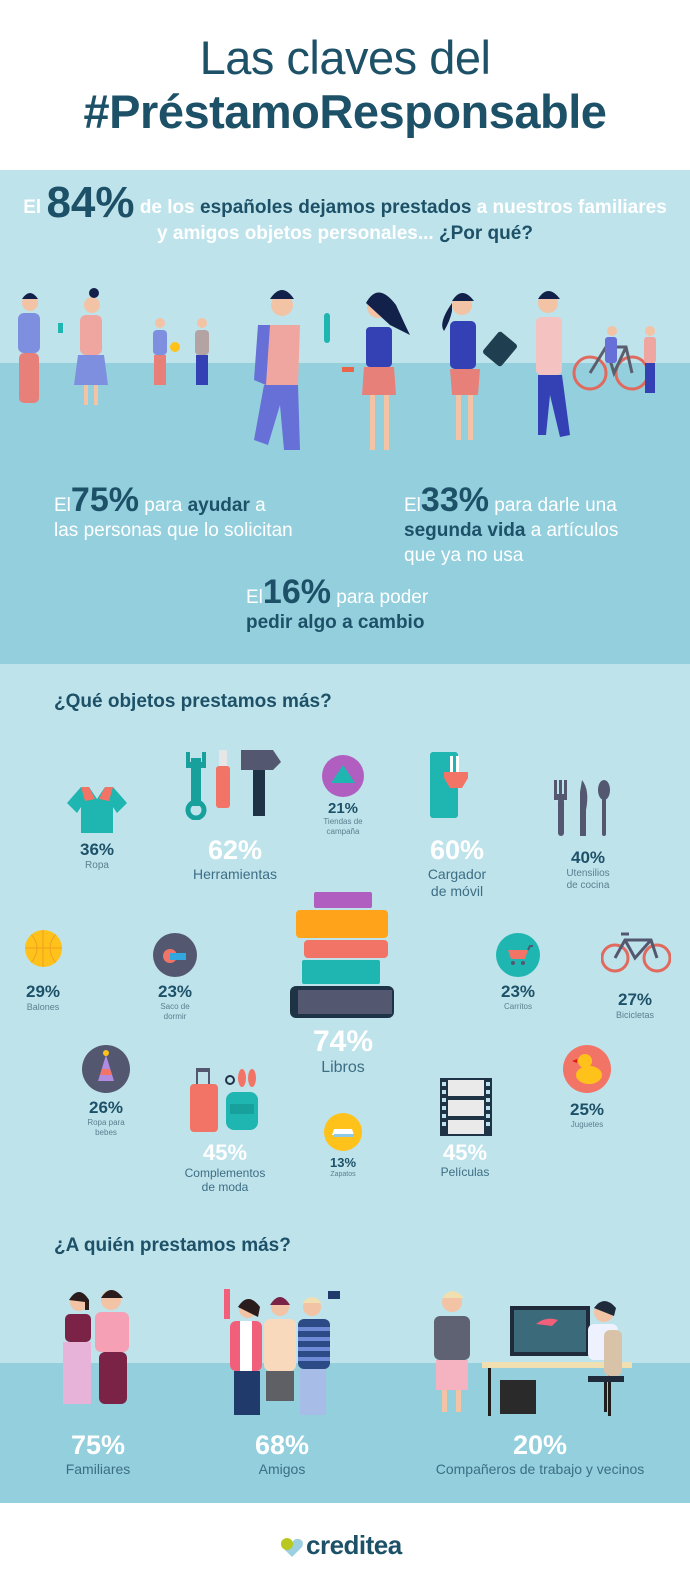 Image resolution: width=690 pixels, height=1595 pixels. Describe the element at coordinates (636, 952) in the screenshot. I see `bicycle-icon` at that location.